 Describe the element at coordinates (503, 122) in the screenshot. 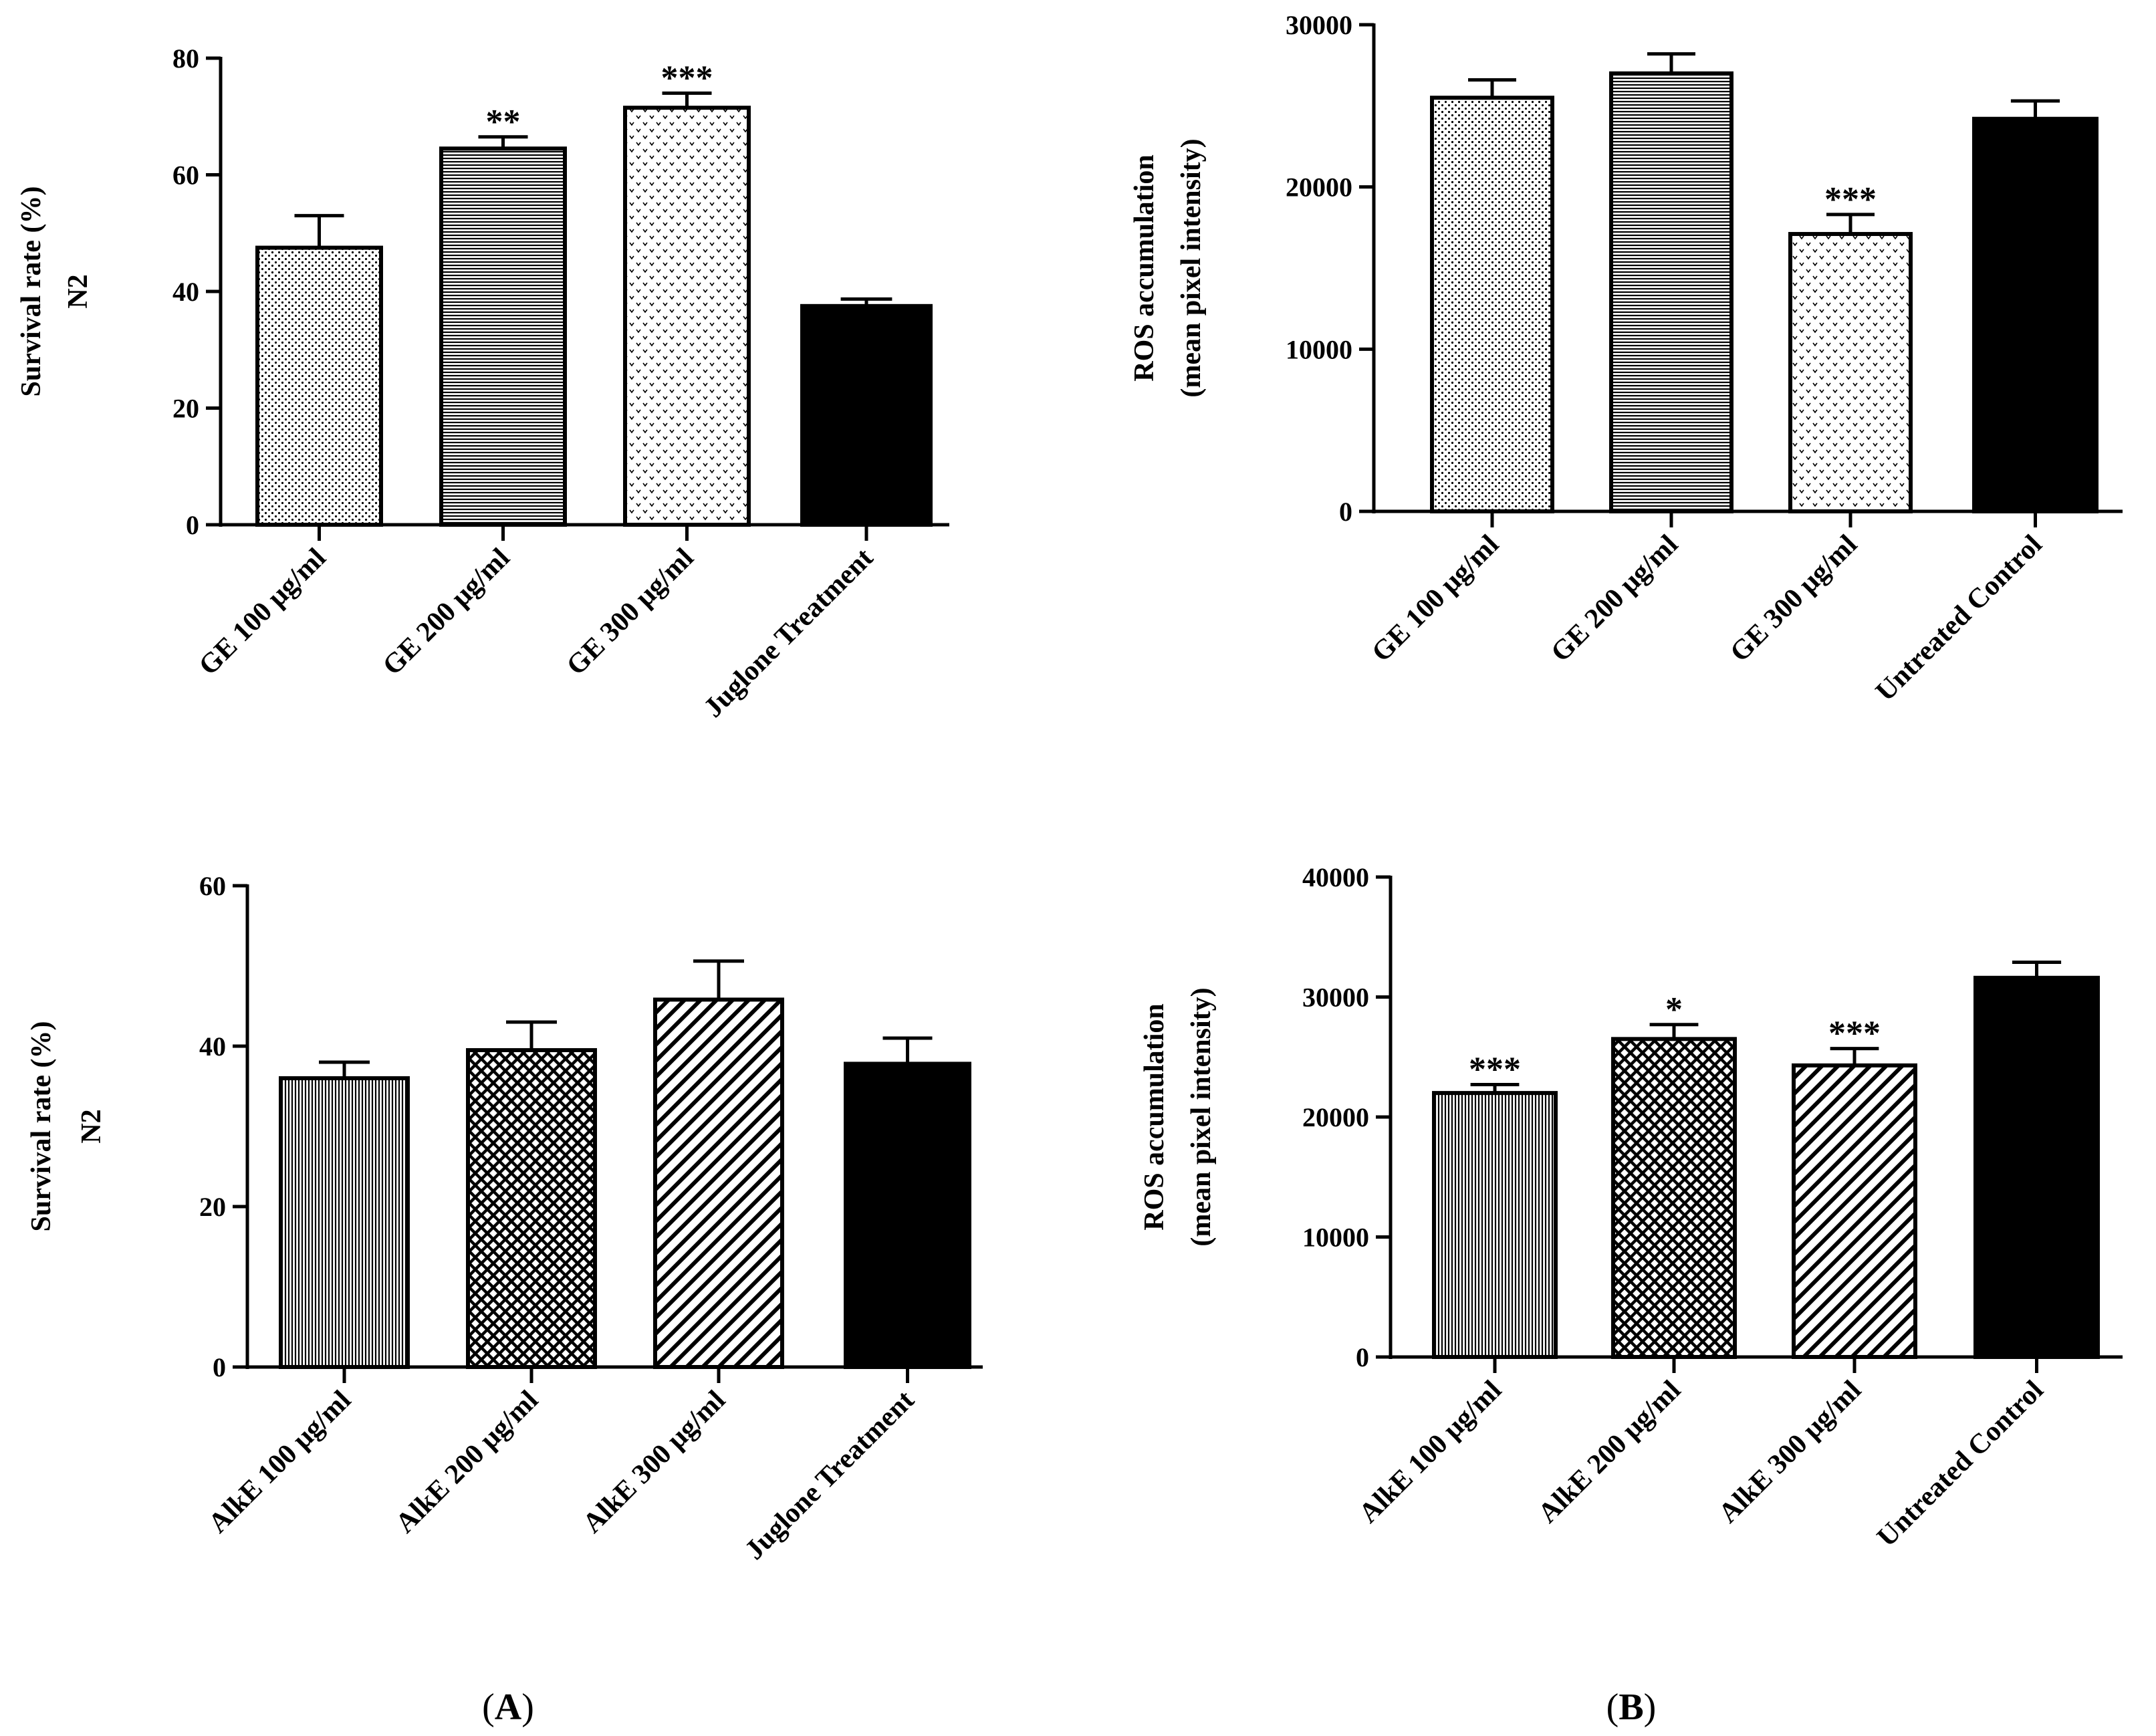

I see `significance-label: **` at that location.